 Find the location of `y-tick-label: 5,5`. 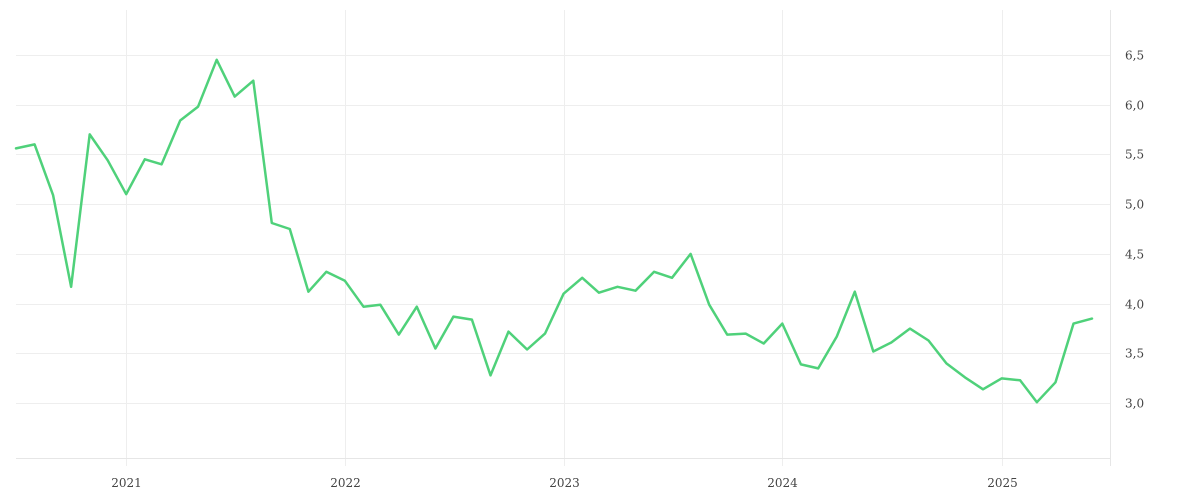

y-tick-label: 5,5 is located at coordinates (1134, 155).